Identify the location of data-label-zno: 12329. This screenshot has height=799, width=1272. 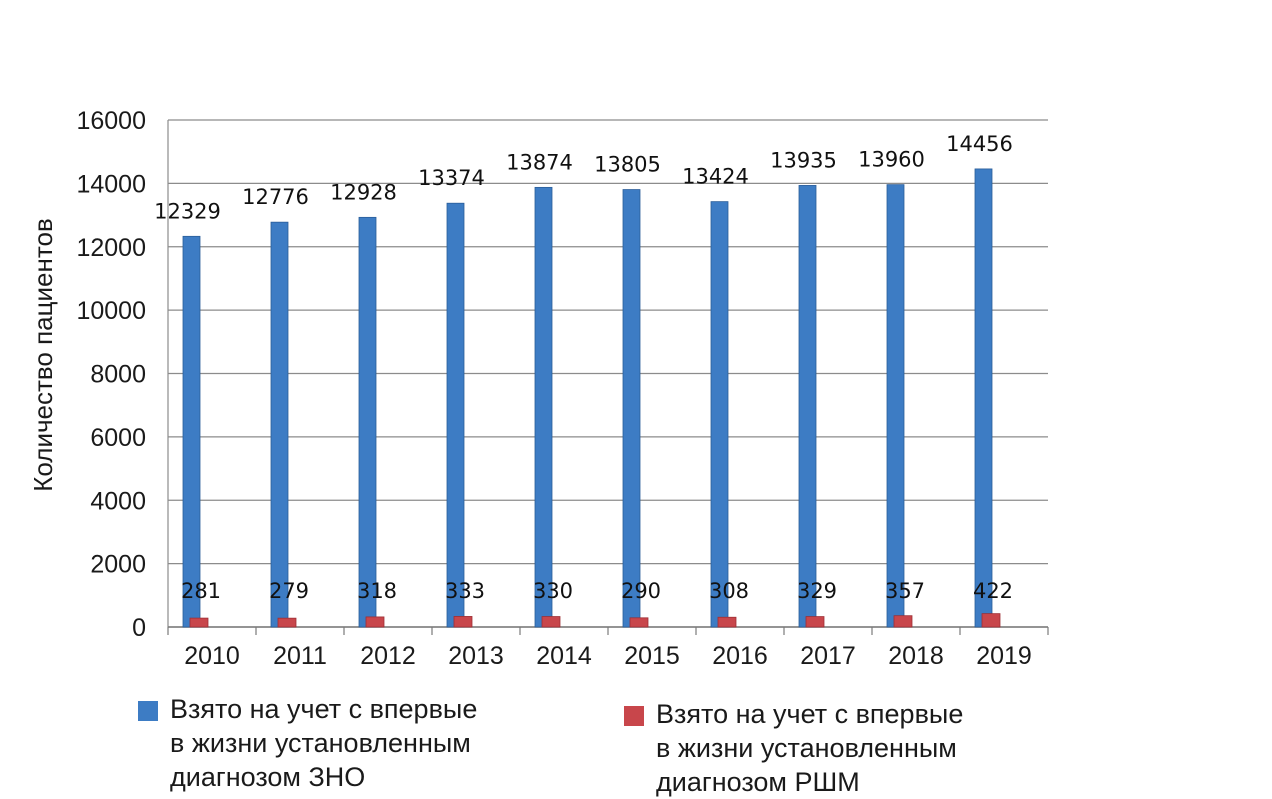
(187, 211).